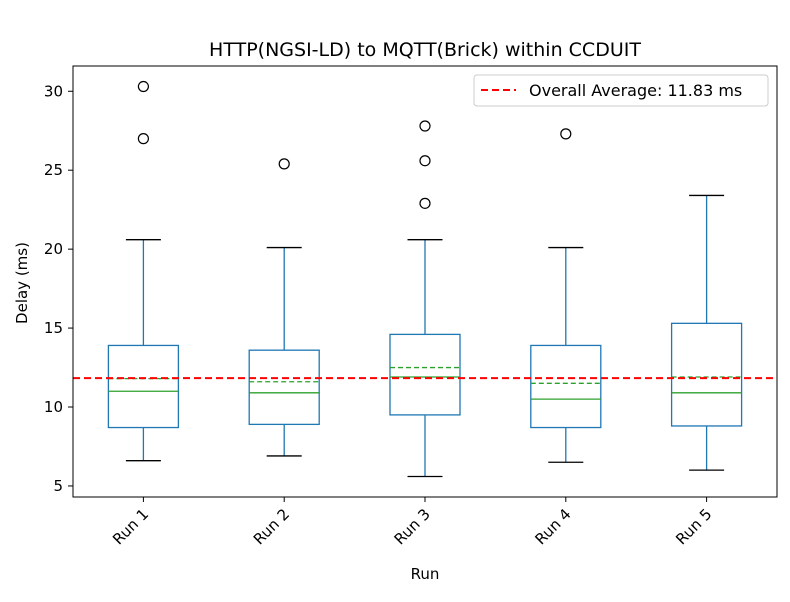 The height and width of the screenshot is (602, 790). What do you see at coordinates (425, 374) in the screenshot?
I see `run-3-box` at bounding box center [425, 374].